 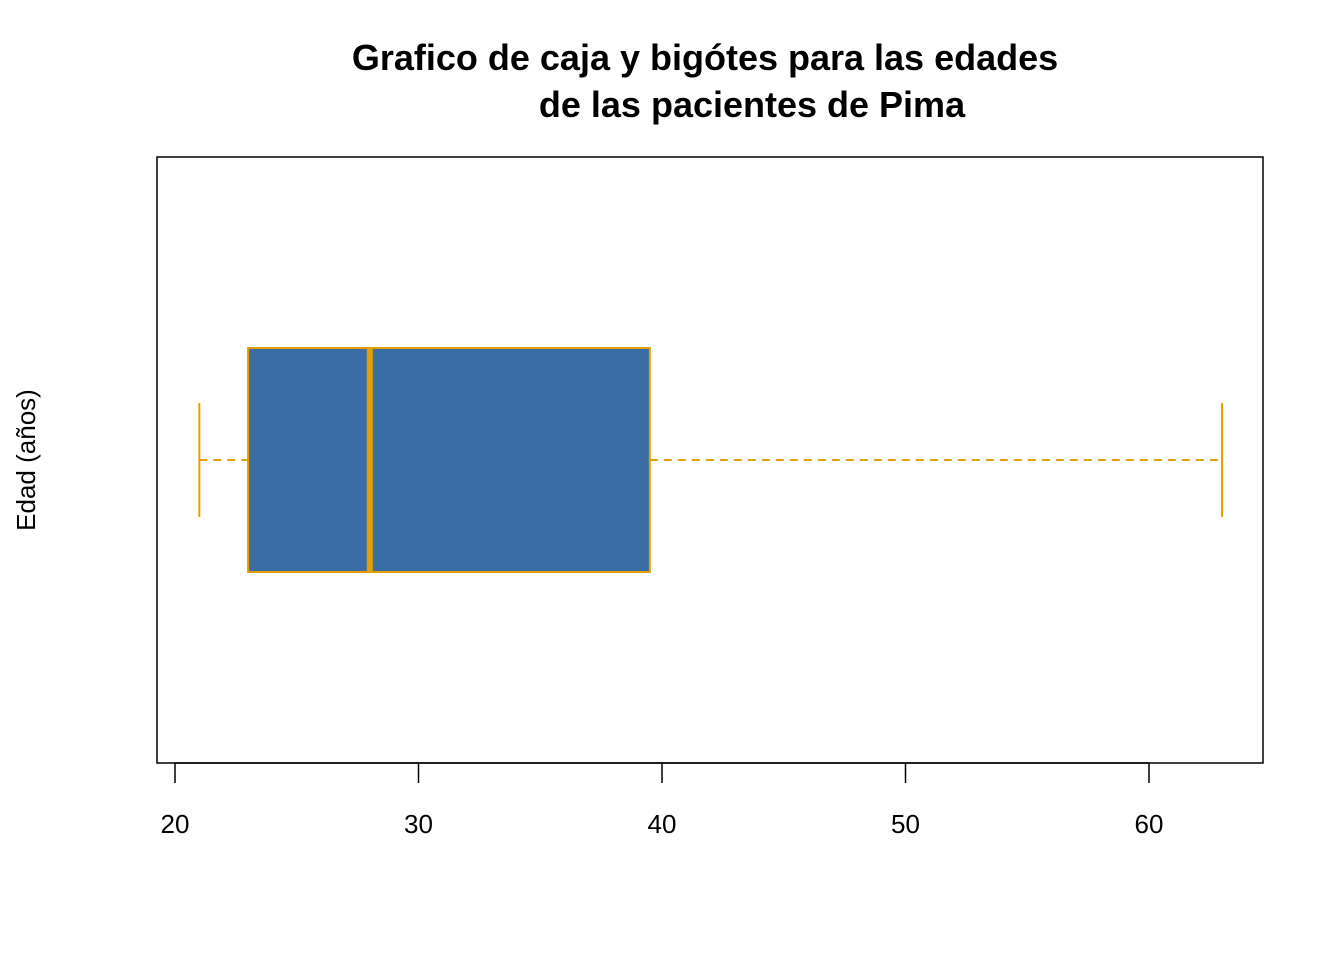 What do you see at coordinates (418, 824) in the screenshot?
I see `x-tick-label: 30` at bounding box center [418, 824].